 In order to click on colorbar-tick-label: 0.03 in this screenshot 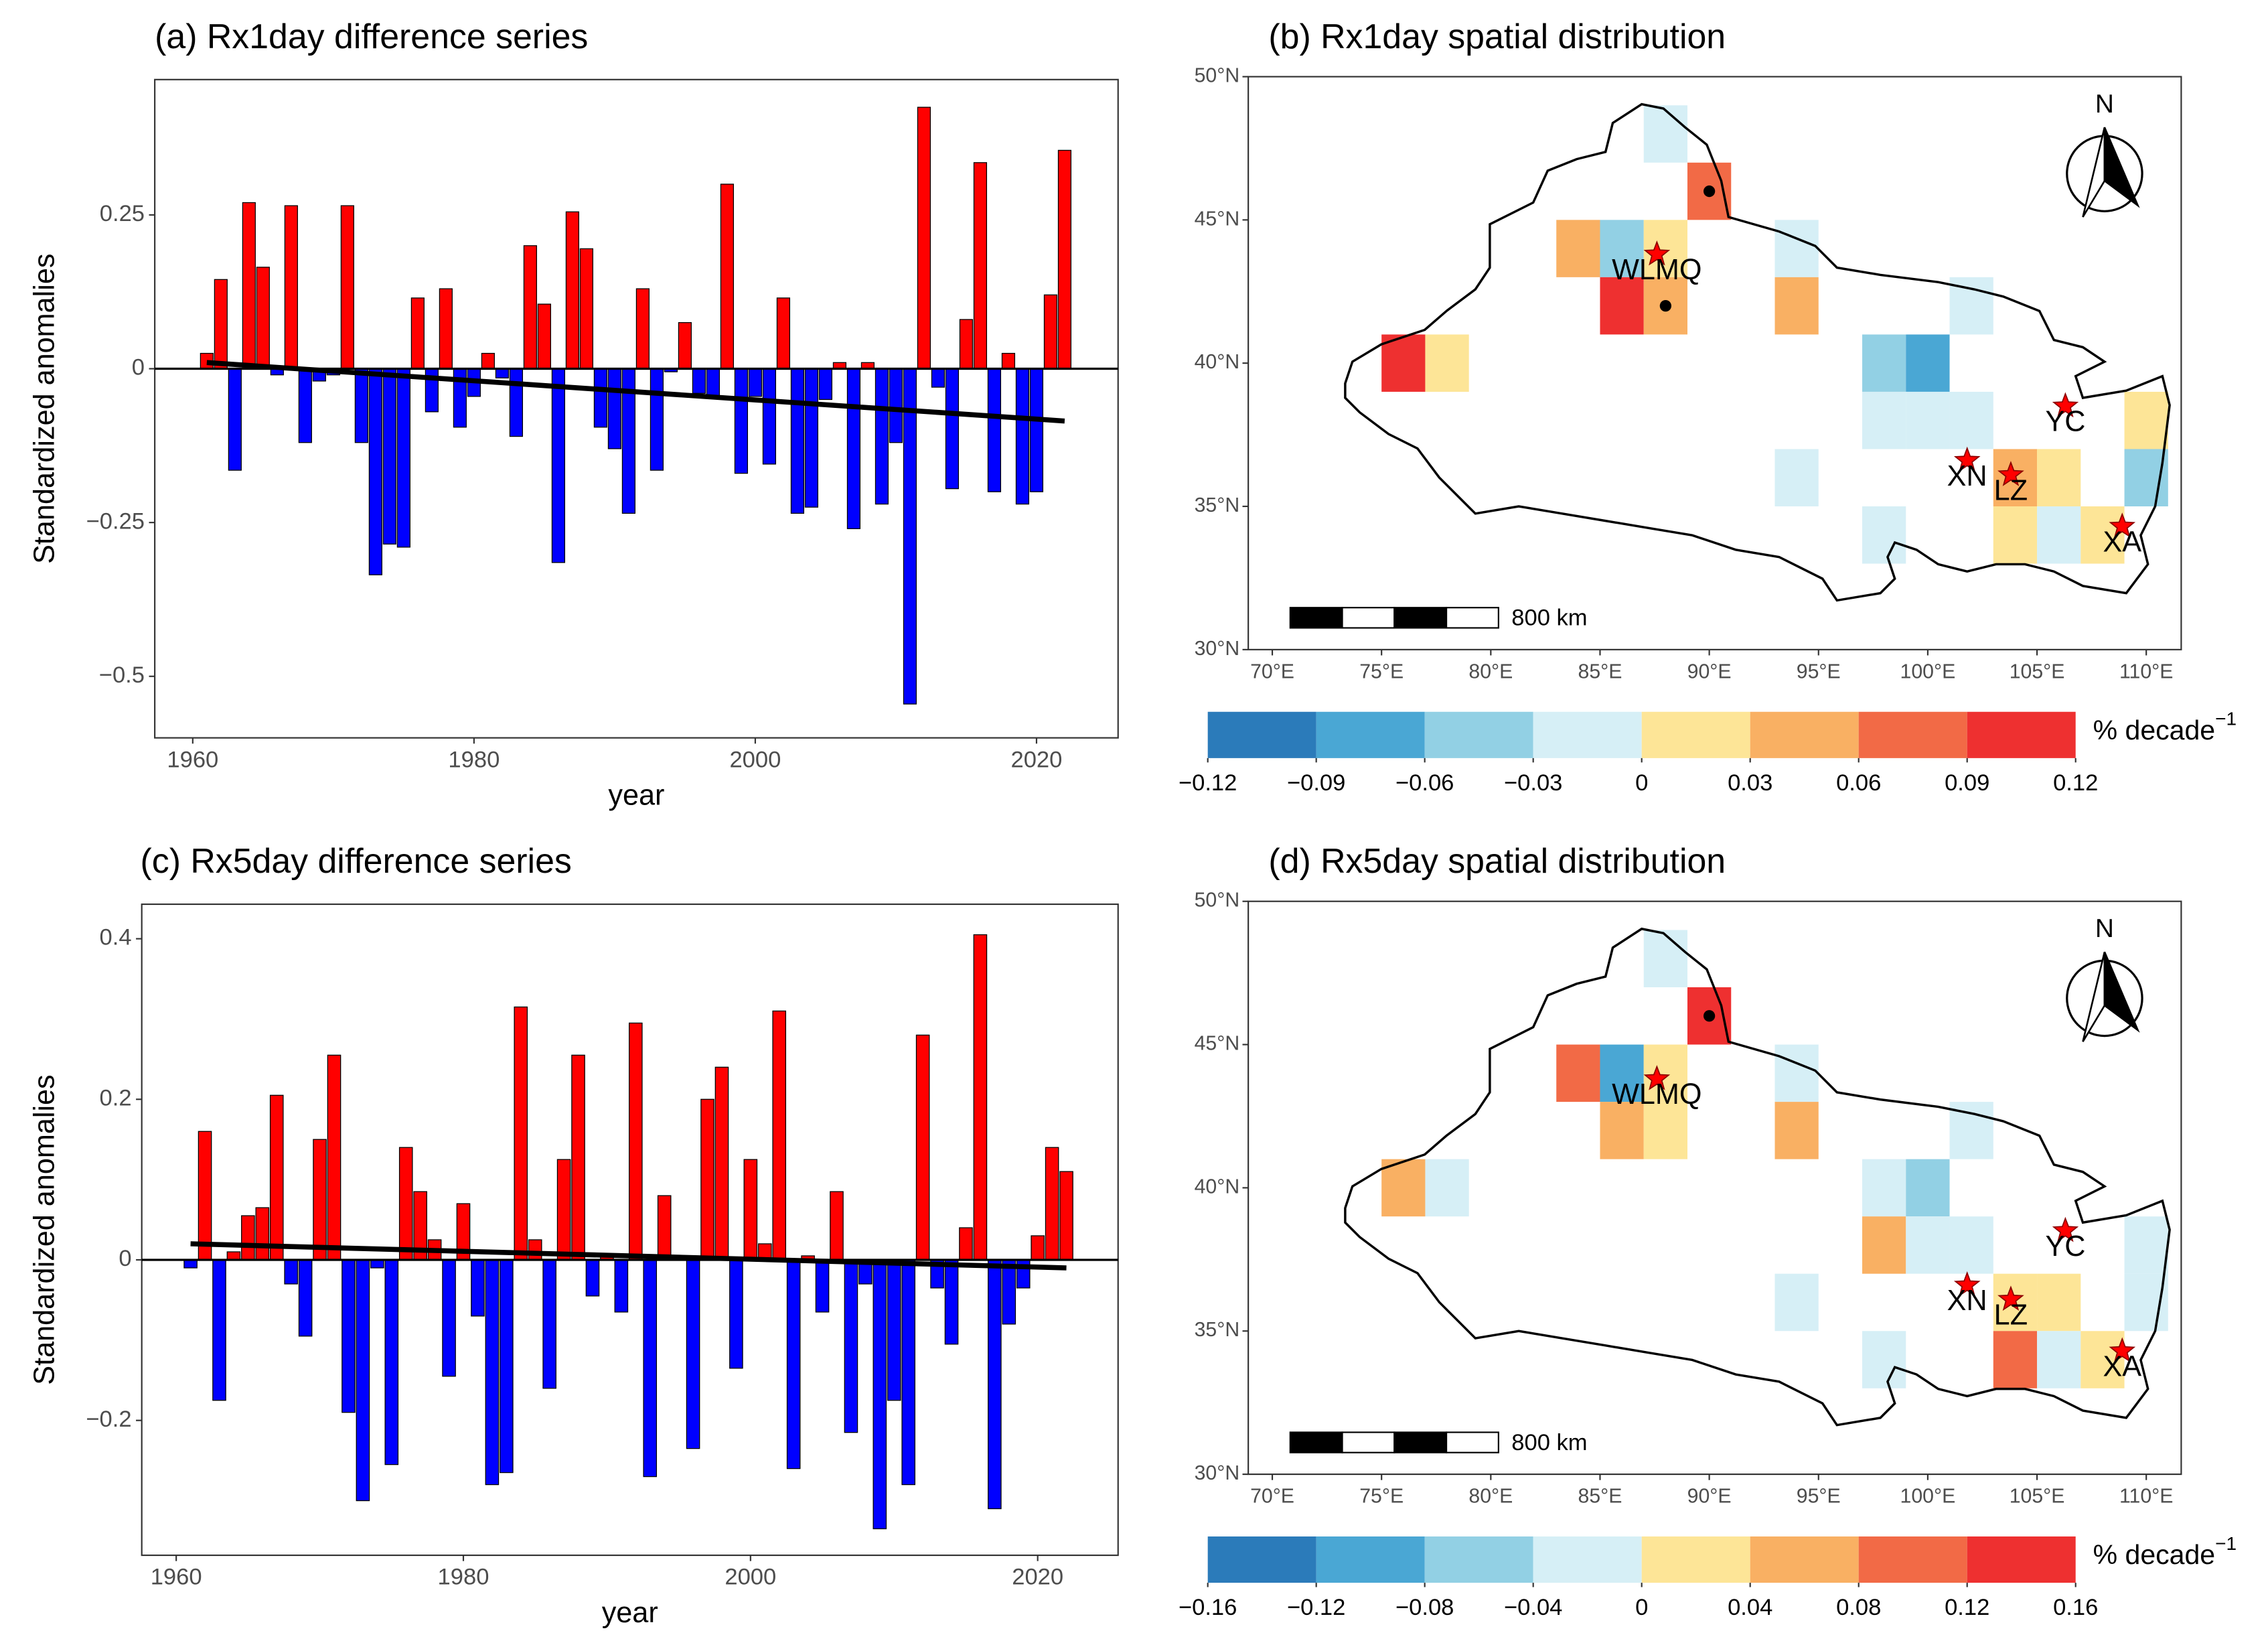, I will do `click(1750, 783)`.